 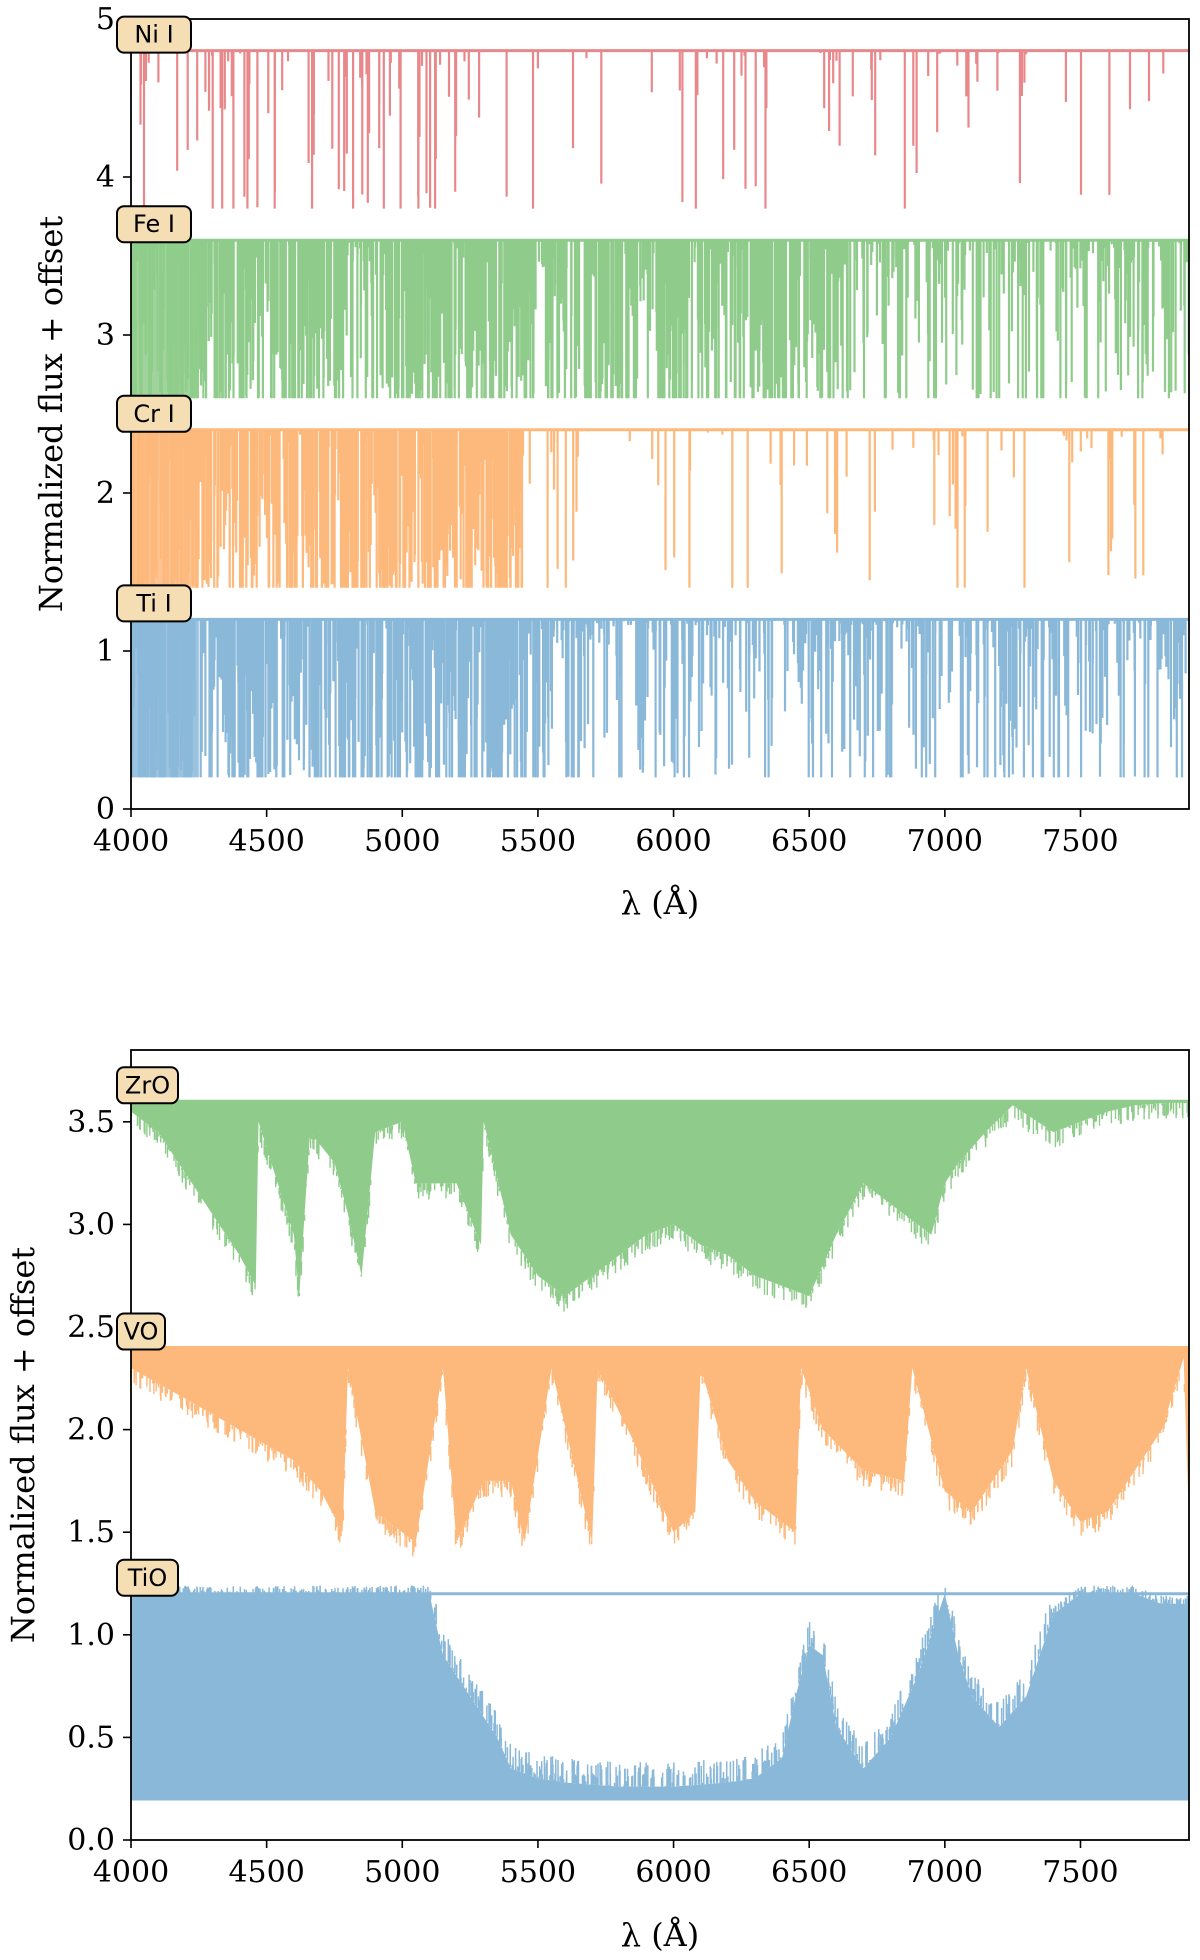 I want to click on y-tick-label: 0.5, so click(x=91, y=1737).